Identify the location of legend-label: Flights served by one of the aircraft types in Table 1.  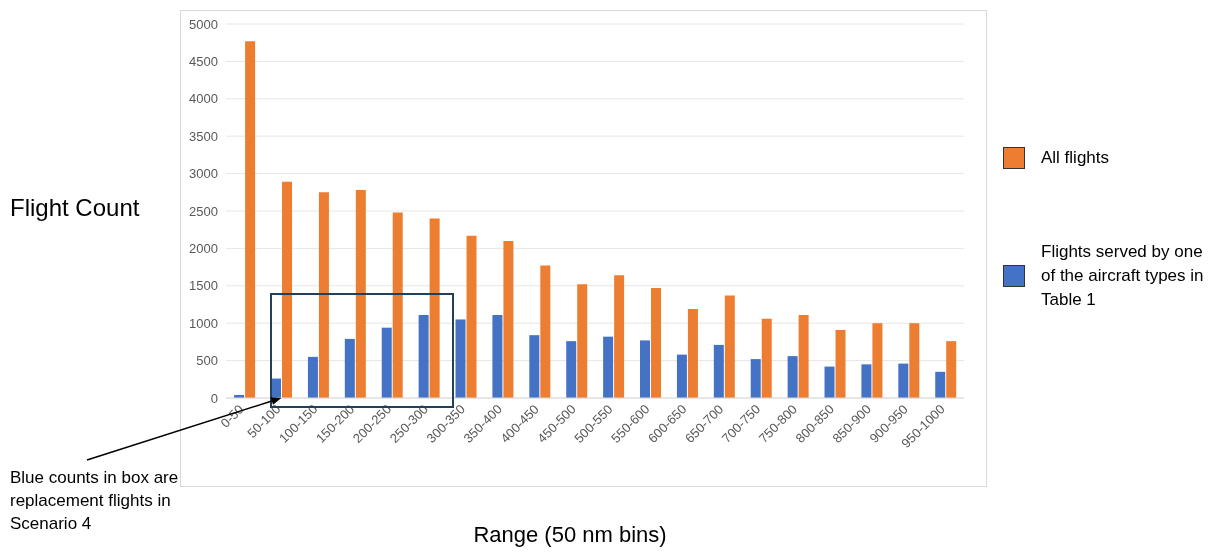
(1123, 276).